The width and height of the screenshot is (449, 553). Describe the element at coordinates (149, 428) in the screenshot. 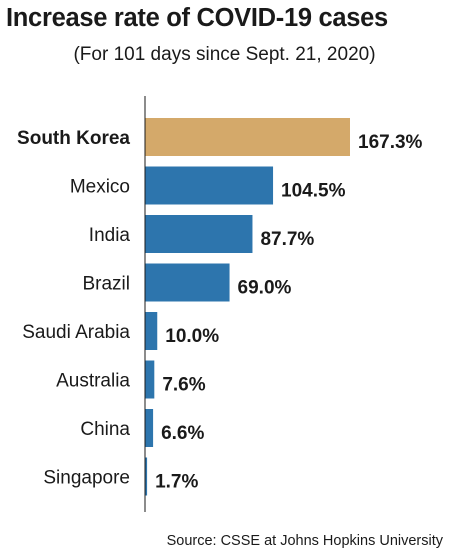

I see `bar-china` at that location.